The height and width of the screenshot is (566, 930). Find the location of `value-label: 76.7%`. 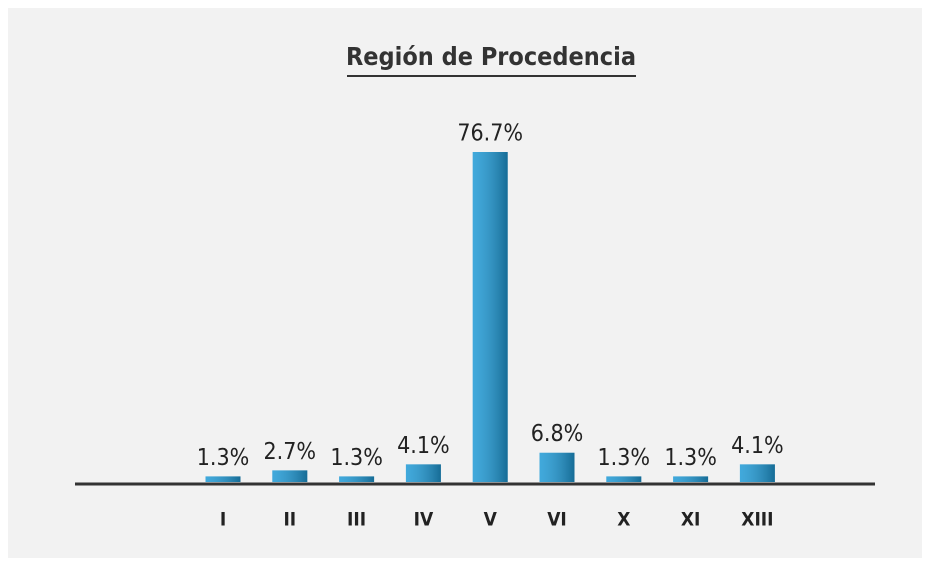

value-label: 76.7% is located at coordinates (490, 134).